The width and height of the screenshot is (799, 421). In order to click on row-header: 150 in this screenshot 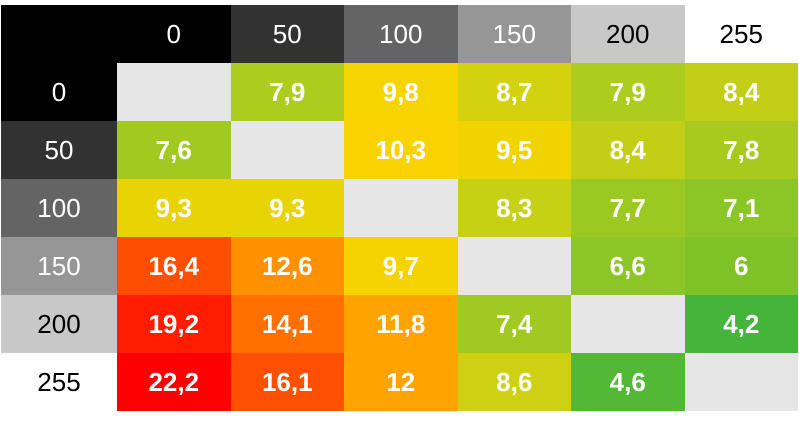, I will do `click(59, 266)`.